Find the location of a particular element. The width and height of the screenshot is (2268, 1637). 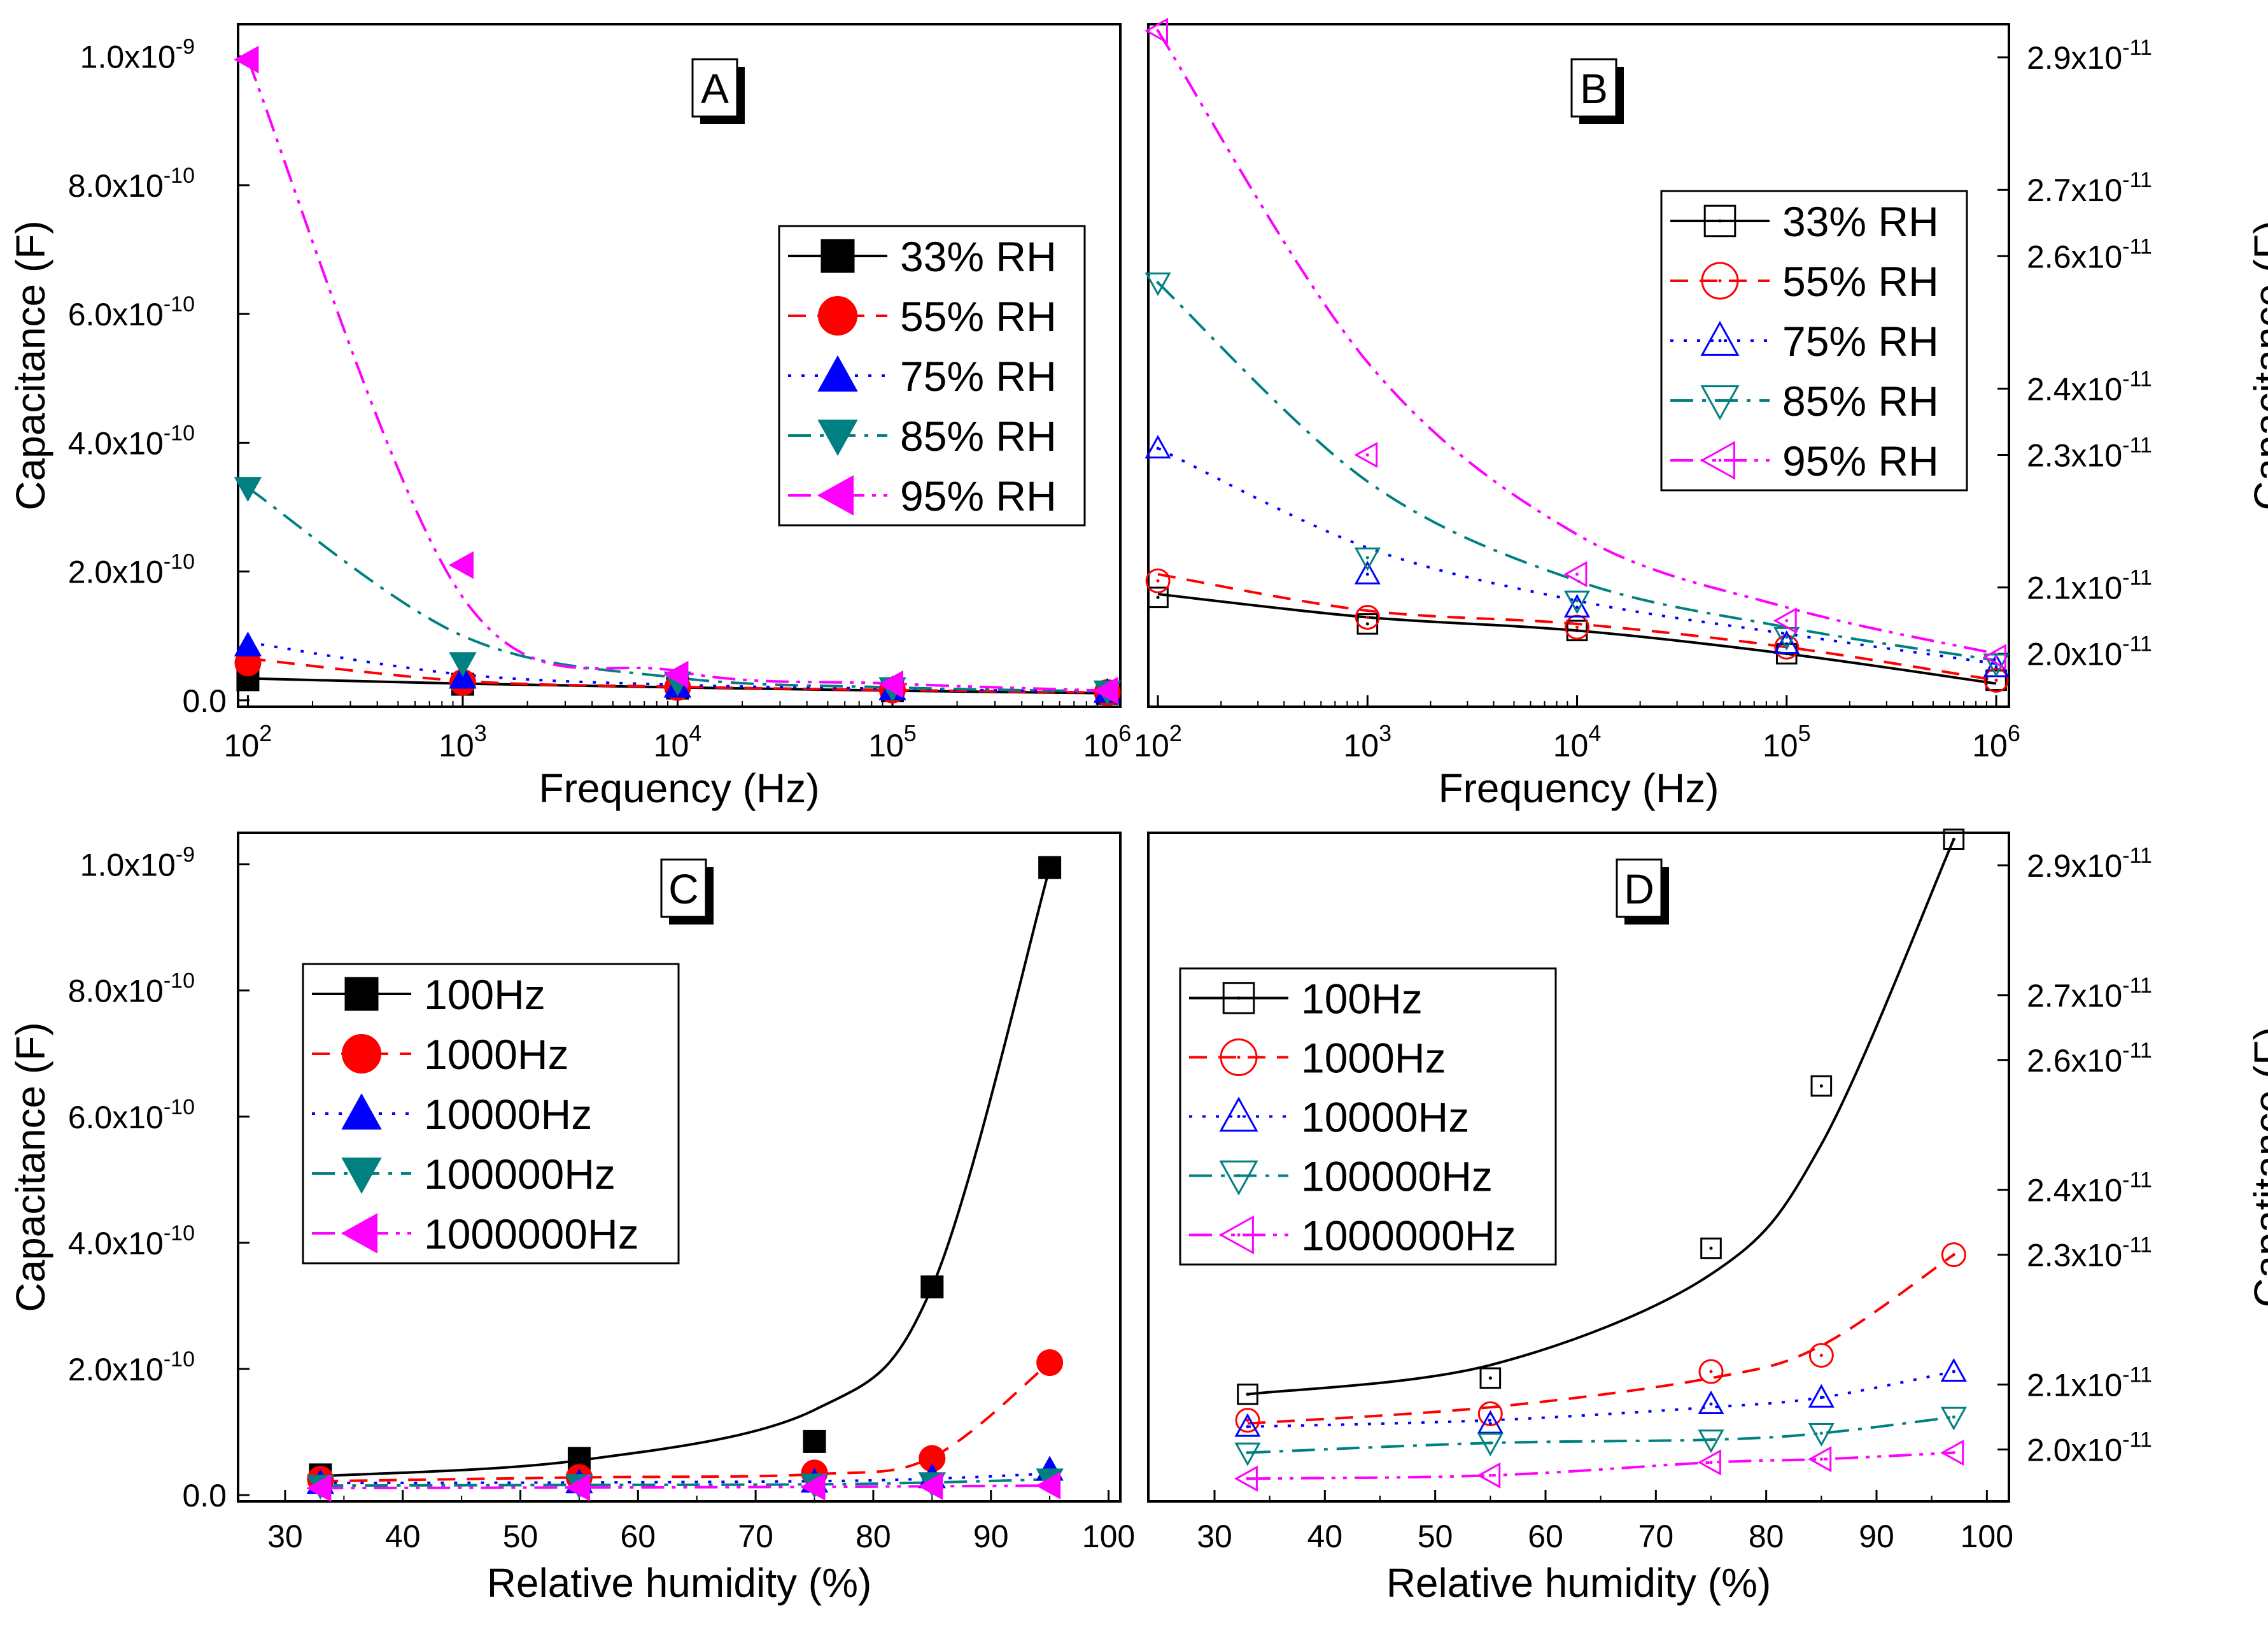

legend-label-3: 10000Hz is located at coordinates (1385, 1117).